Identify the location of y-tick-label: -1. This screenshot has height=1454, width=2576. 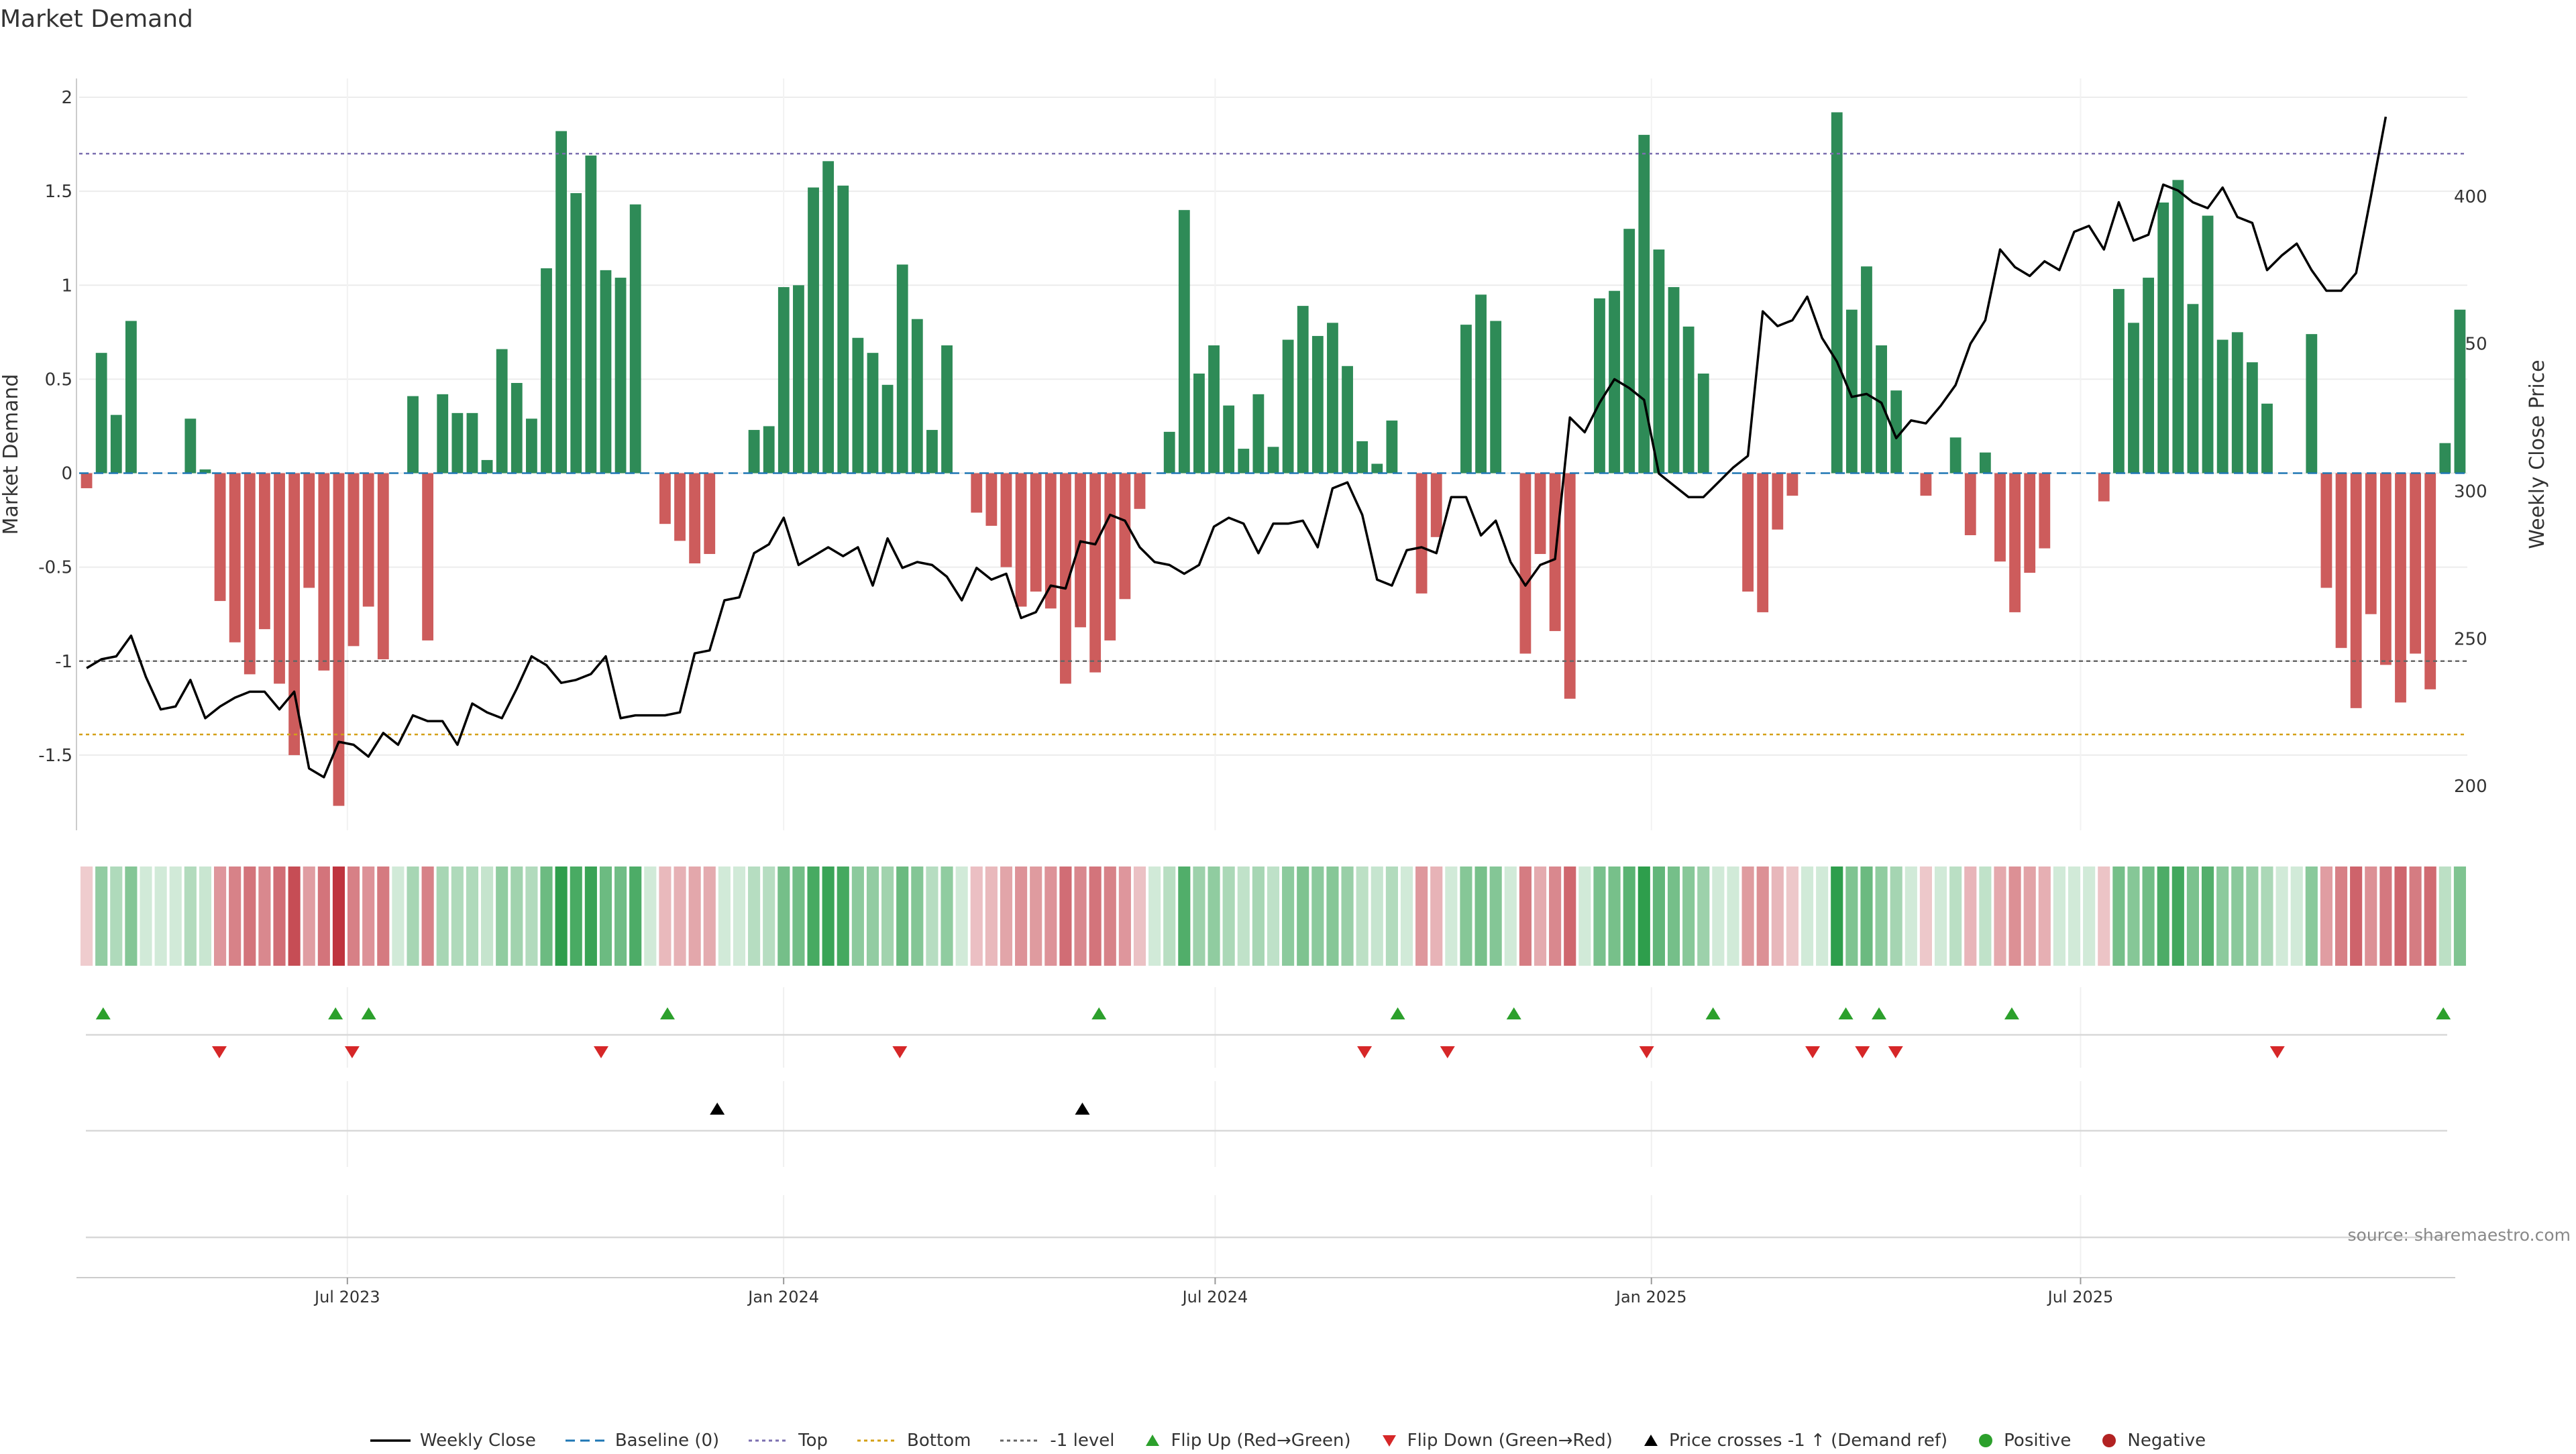
(63, 662).